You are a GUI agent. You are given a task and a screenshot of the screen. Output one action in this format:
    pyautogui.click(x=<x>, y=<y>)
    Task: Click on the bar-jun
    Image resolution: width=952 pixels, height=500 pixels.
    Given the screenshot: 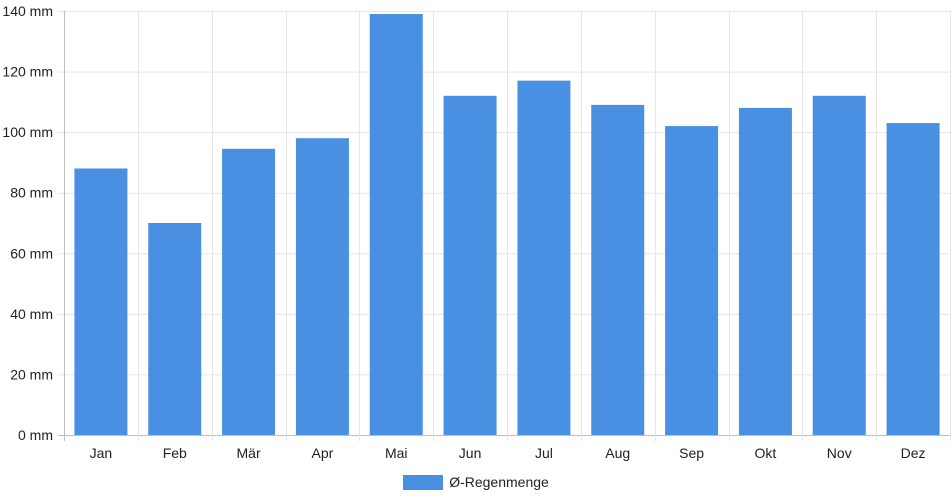 What is the action you would take?
    pyautogui.click(x=470, y=265)
    